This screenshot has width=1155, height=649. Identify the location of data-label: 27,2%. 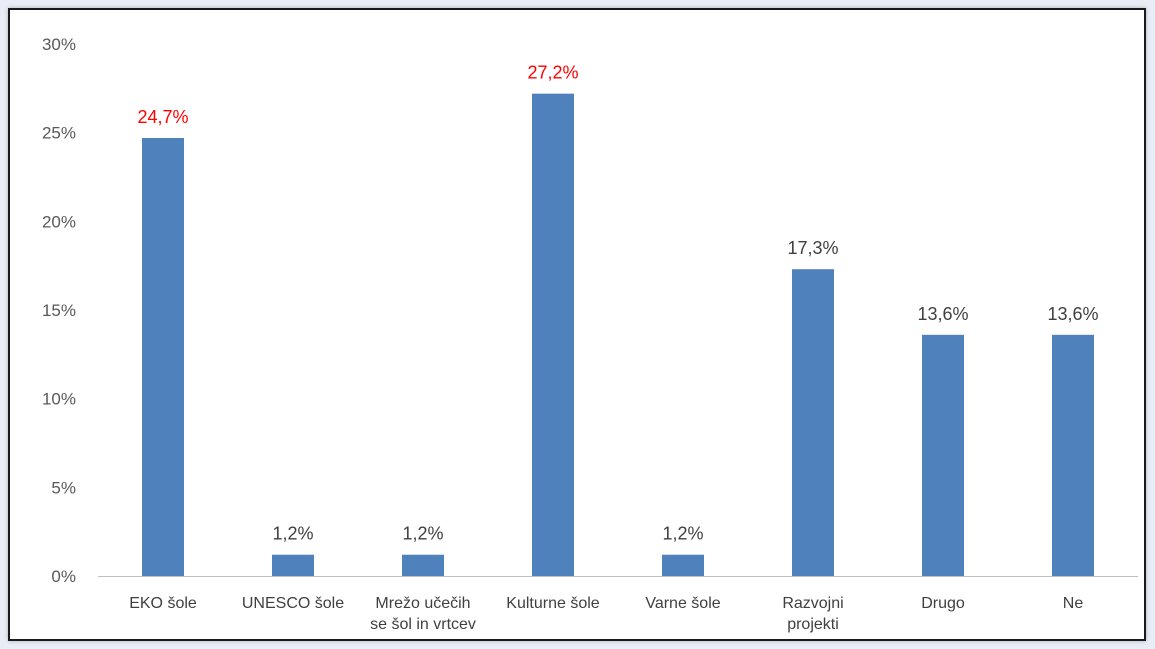
(552, 73).